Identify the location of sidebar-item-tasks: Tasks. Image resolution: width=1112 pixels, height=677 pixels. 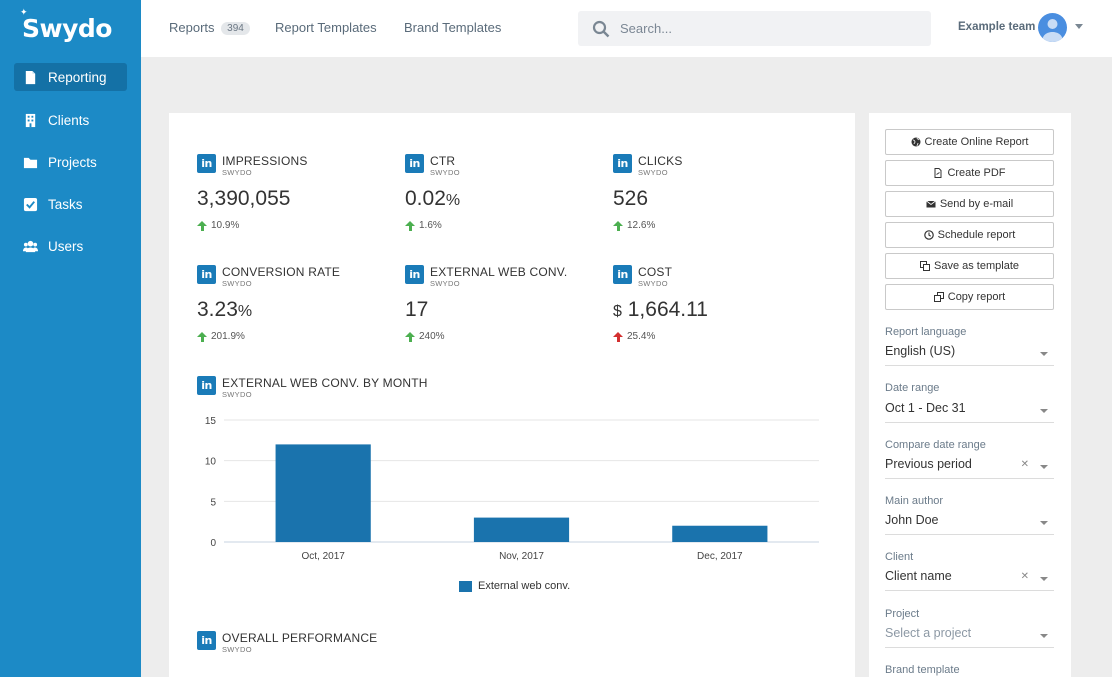
(70, 204).